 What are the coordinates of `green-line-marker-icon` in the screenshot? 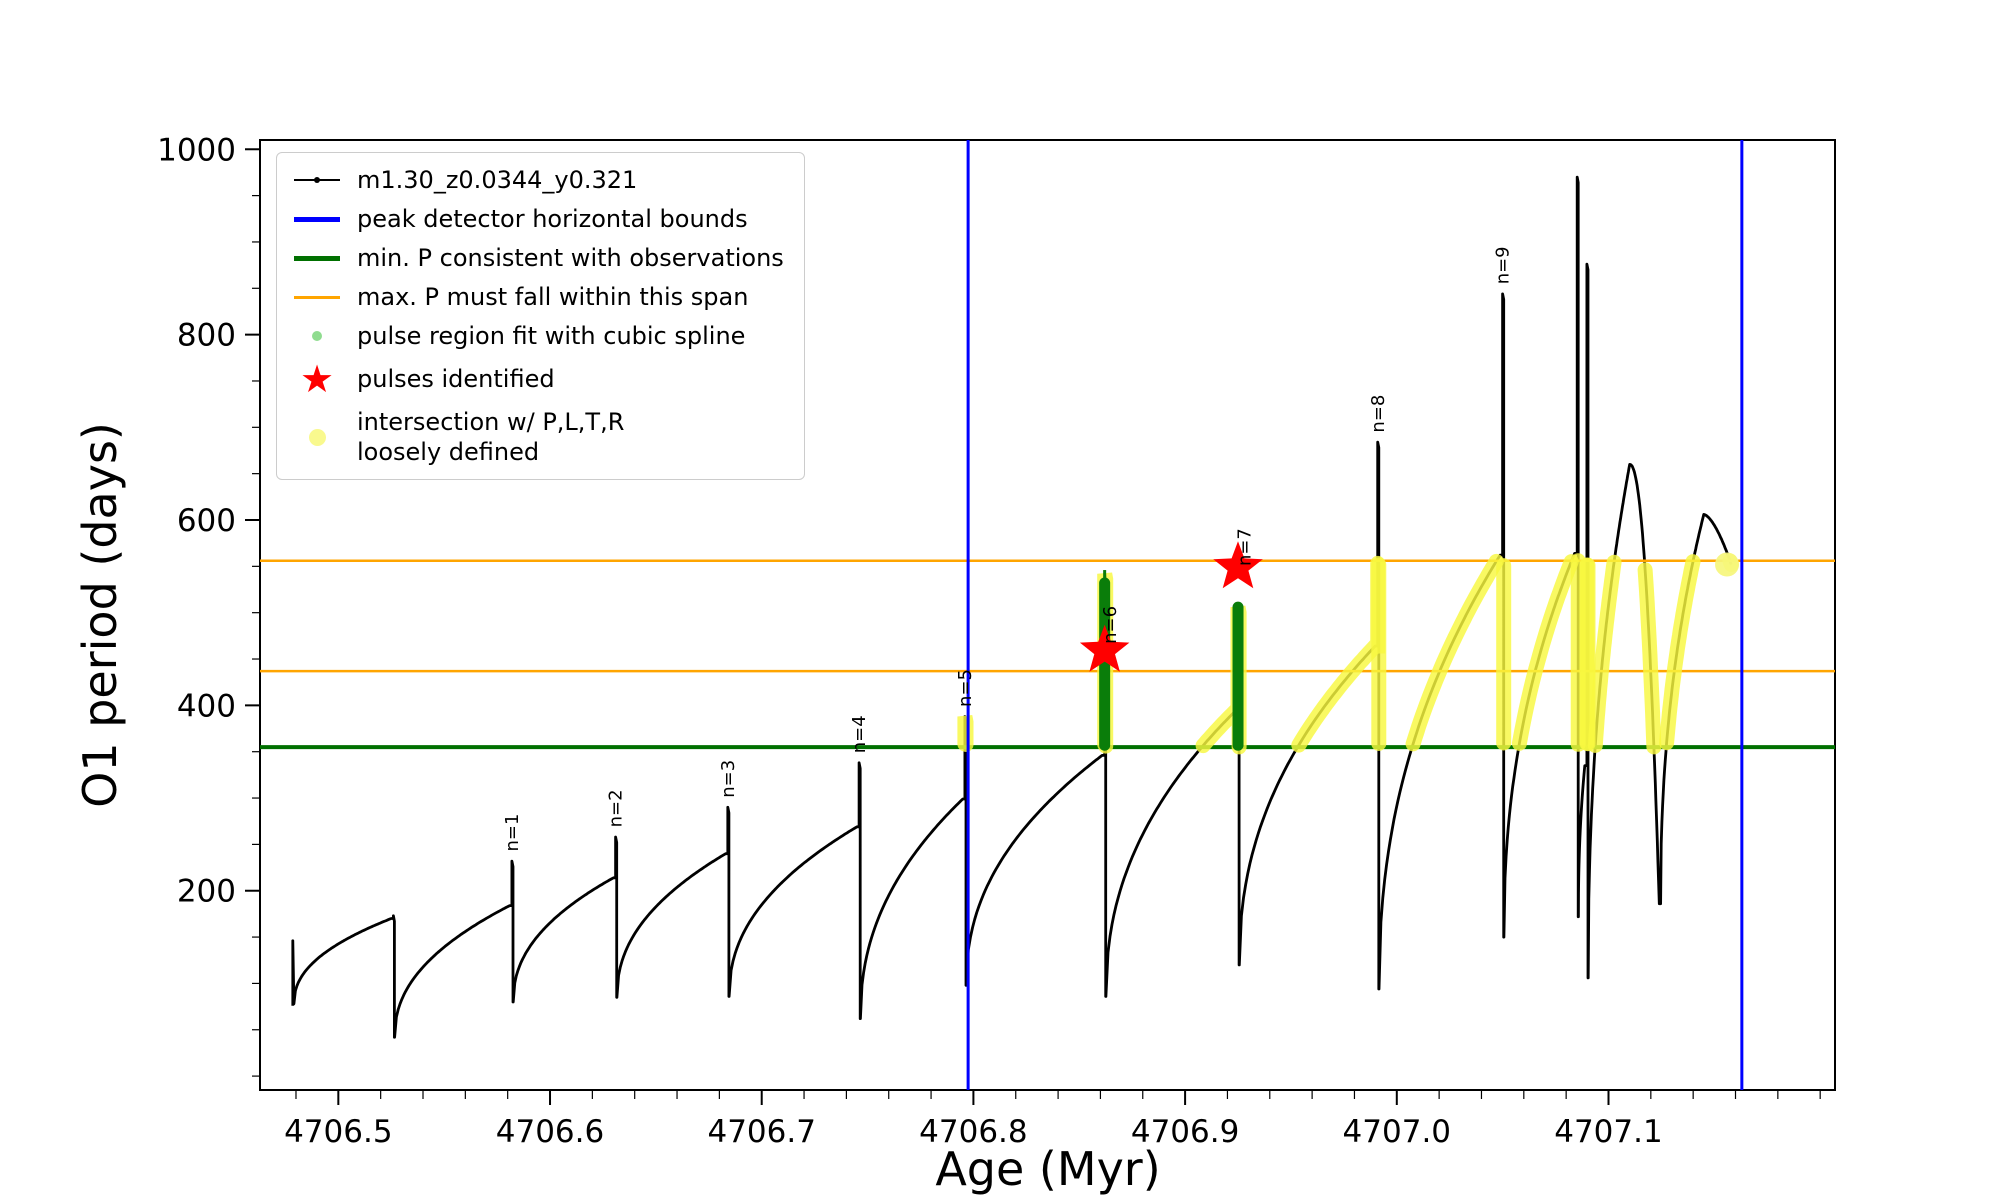 It's located at (317, 258).